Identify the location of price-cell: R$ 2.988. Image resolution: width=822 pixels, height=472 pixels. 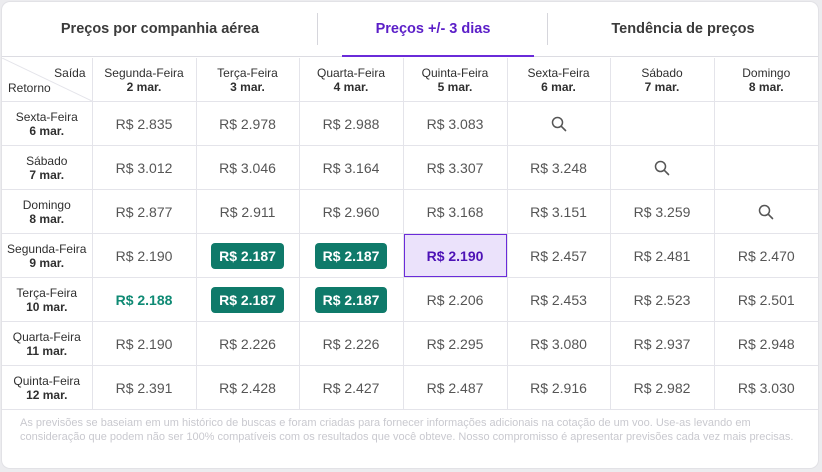
(351, 123).